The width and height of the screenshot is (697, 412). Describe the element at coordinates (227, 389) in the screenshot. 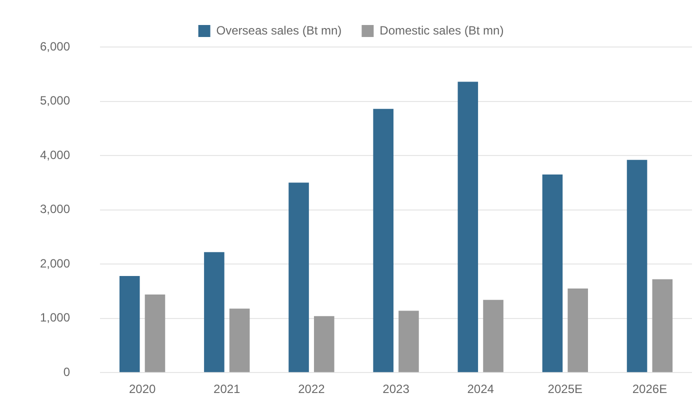

I see `x-tick-label: 2021` at that location.